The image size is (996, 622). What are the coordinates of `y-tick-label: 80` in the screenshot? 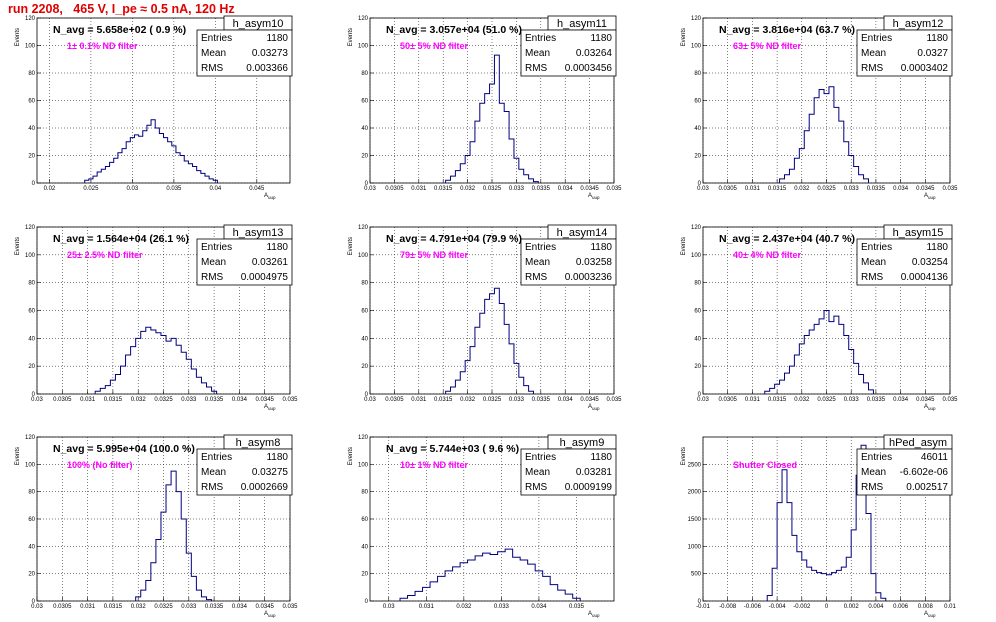 It's located at (31, 493).